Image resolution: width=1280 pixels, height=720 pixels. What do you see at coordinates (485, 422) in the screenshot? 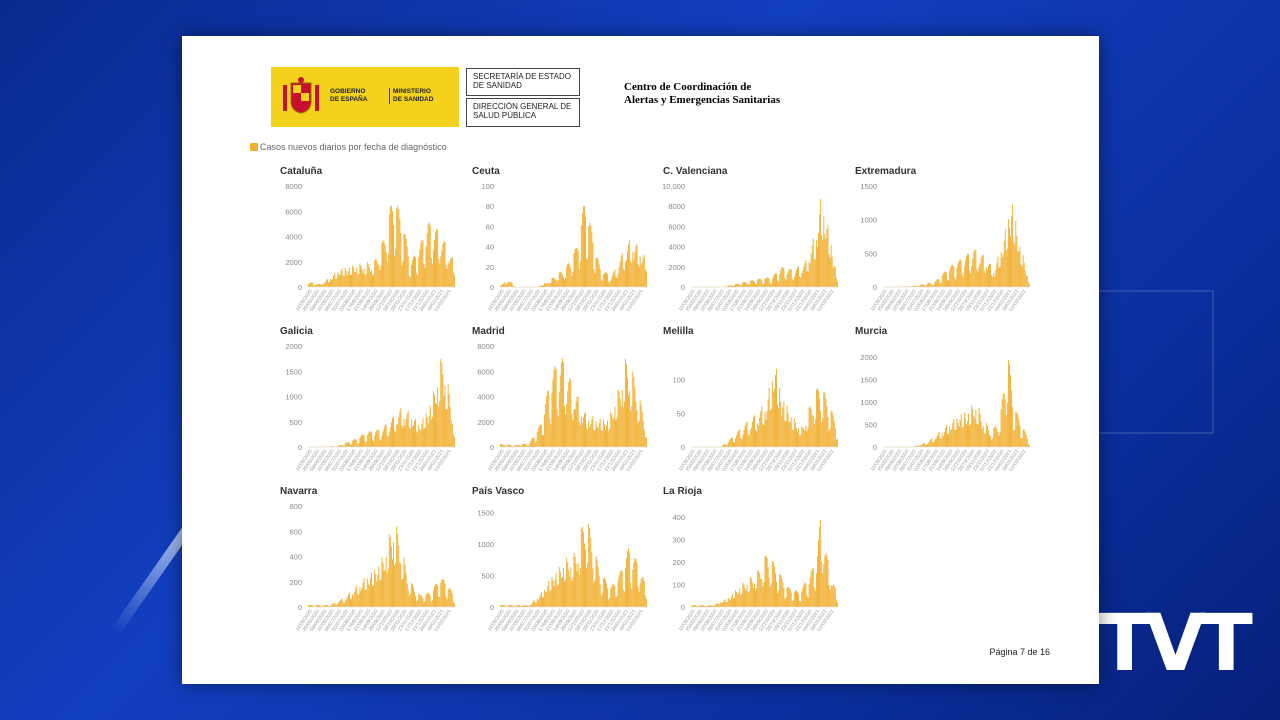
I see `y-tick-label: 2000` at bounding box center [485, 422].